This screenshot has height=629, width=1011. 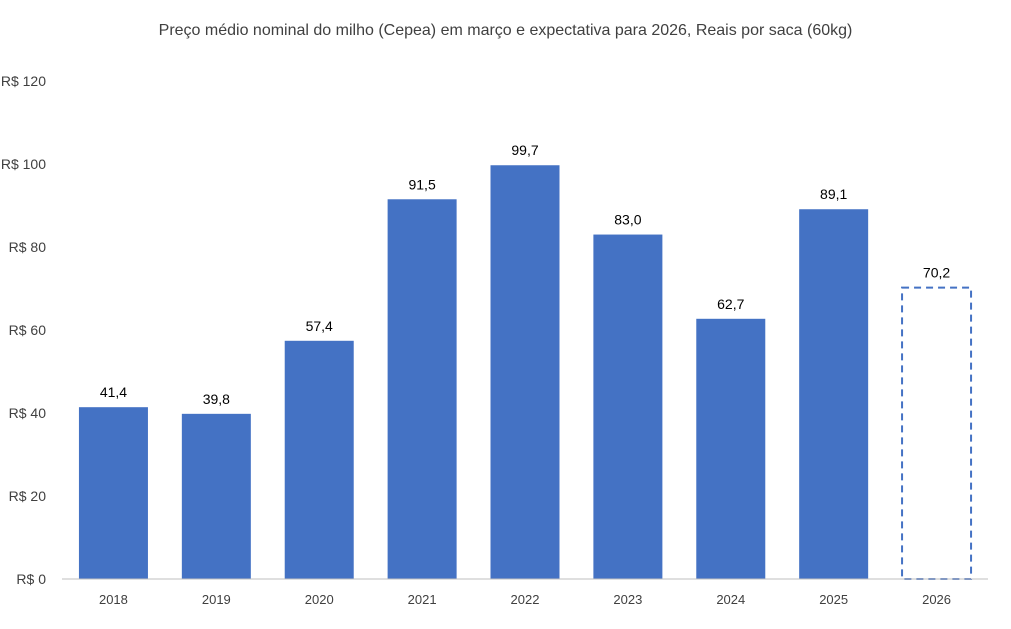 I want to click on bar-2020, so click(x=319, y=459).